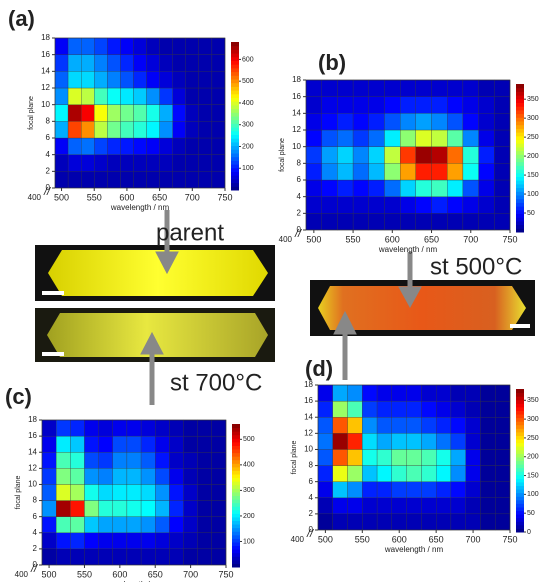 The height and width of the screenshot is (582, 539). What do you see at coordinates (509, 239) in the screenshot?
I see `x-tick-label: 750` at bounding box center [509, 239].